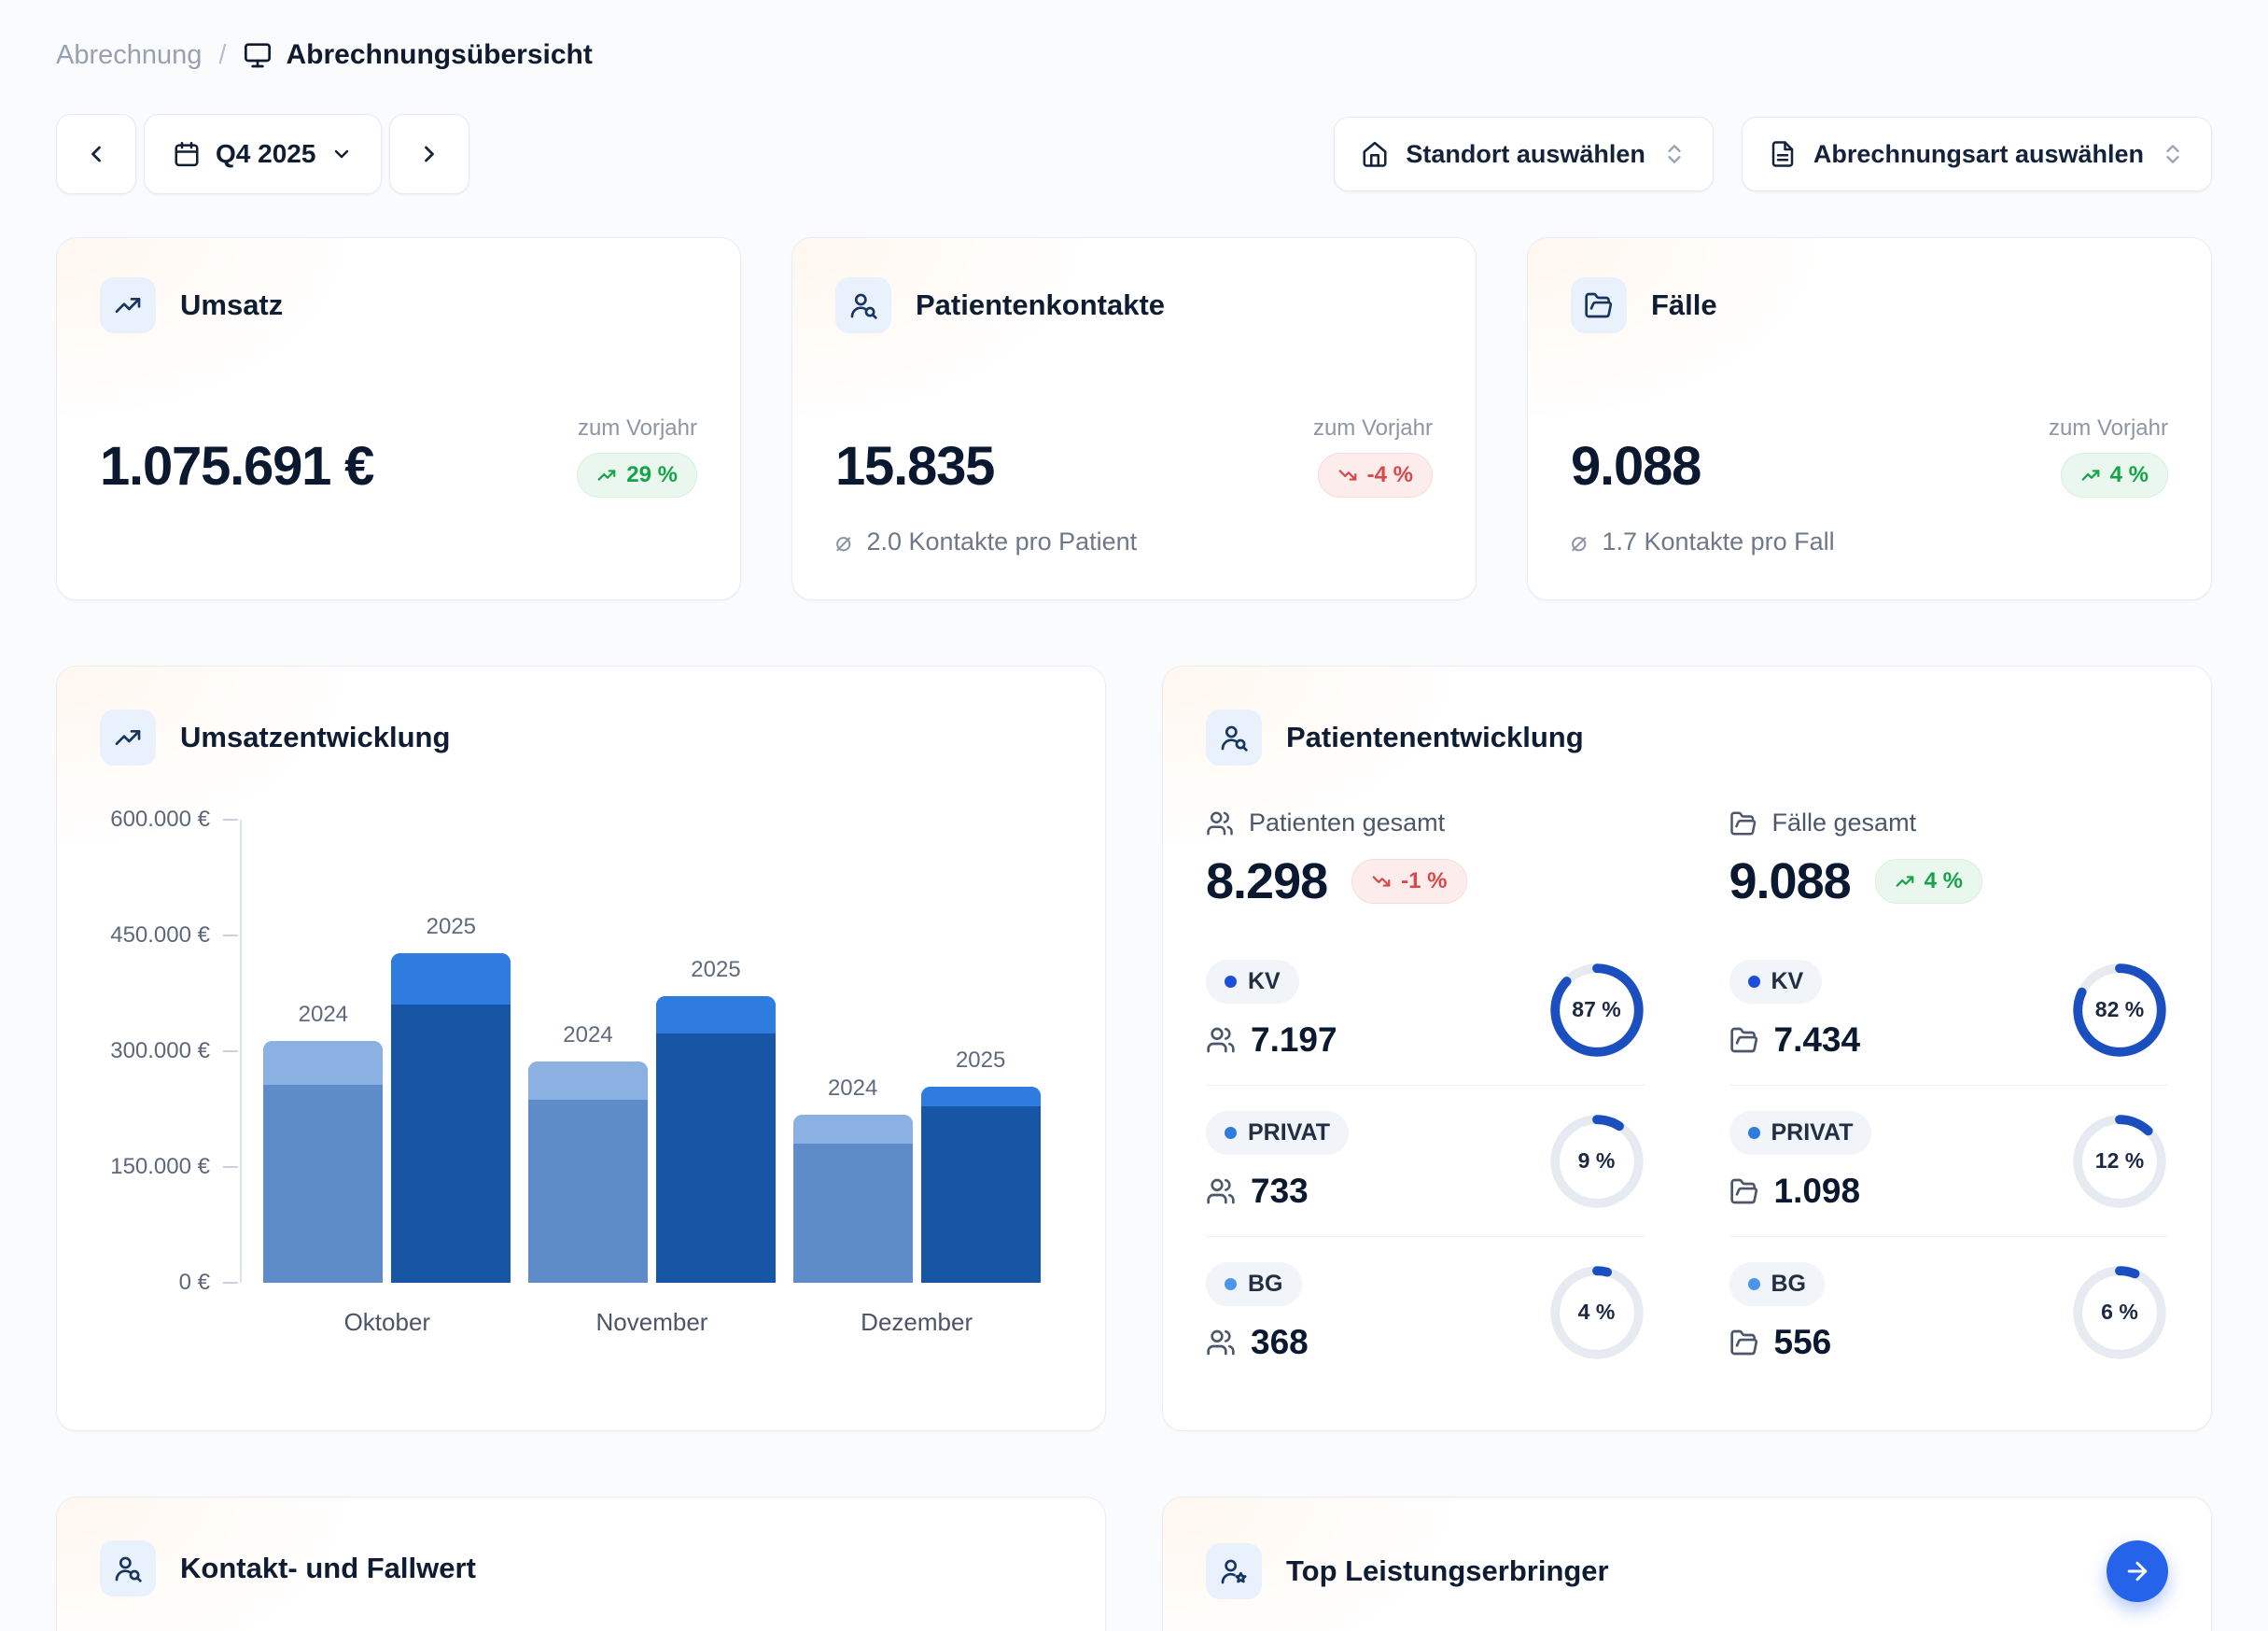  What do you see at coordinates (1753, 982) in the screenshot?
I see `kv-dot` at bounding box center [1753, 982].